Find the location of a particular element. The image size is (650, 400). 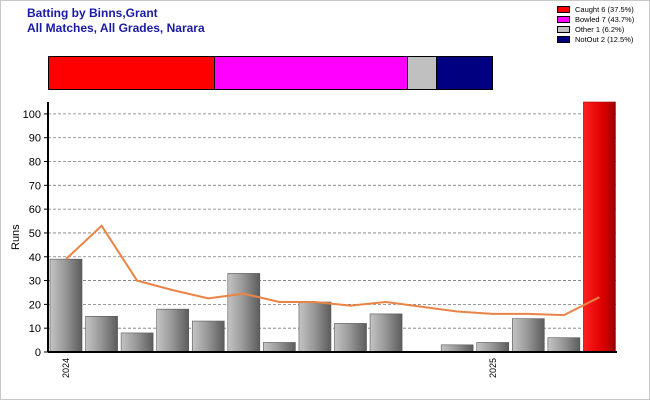

legend-label-other: Other 1 (6.2%) is located at coordinates (600, 29).